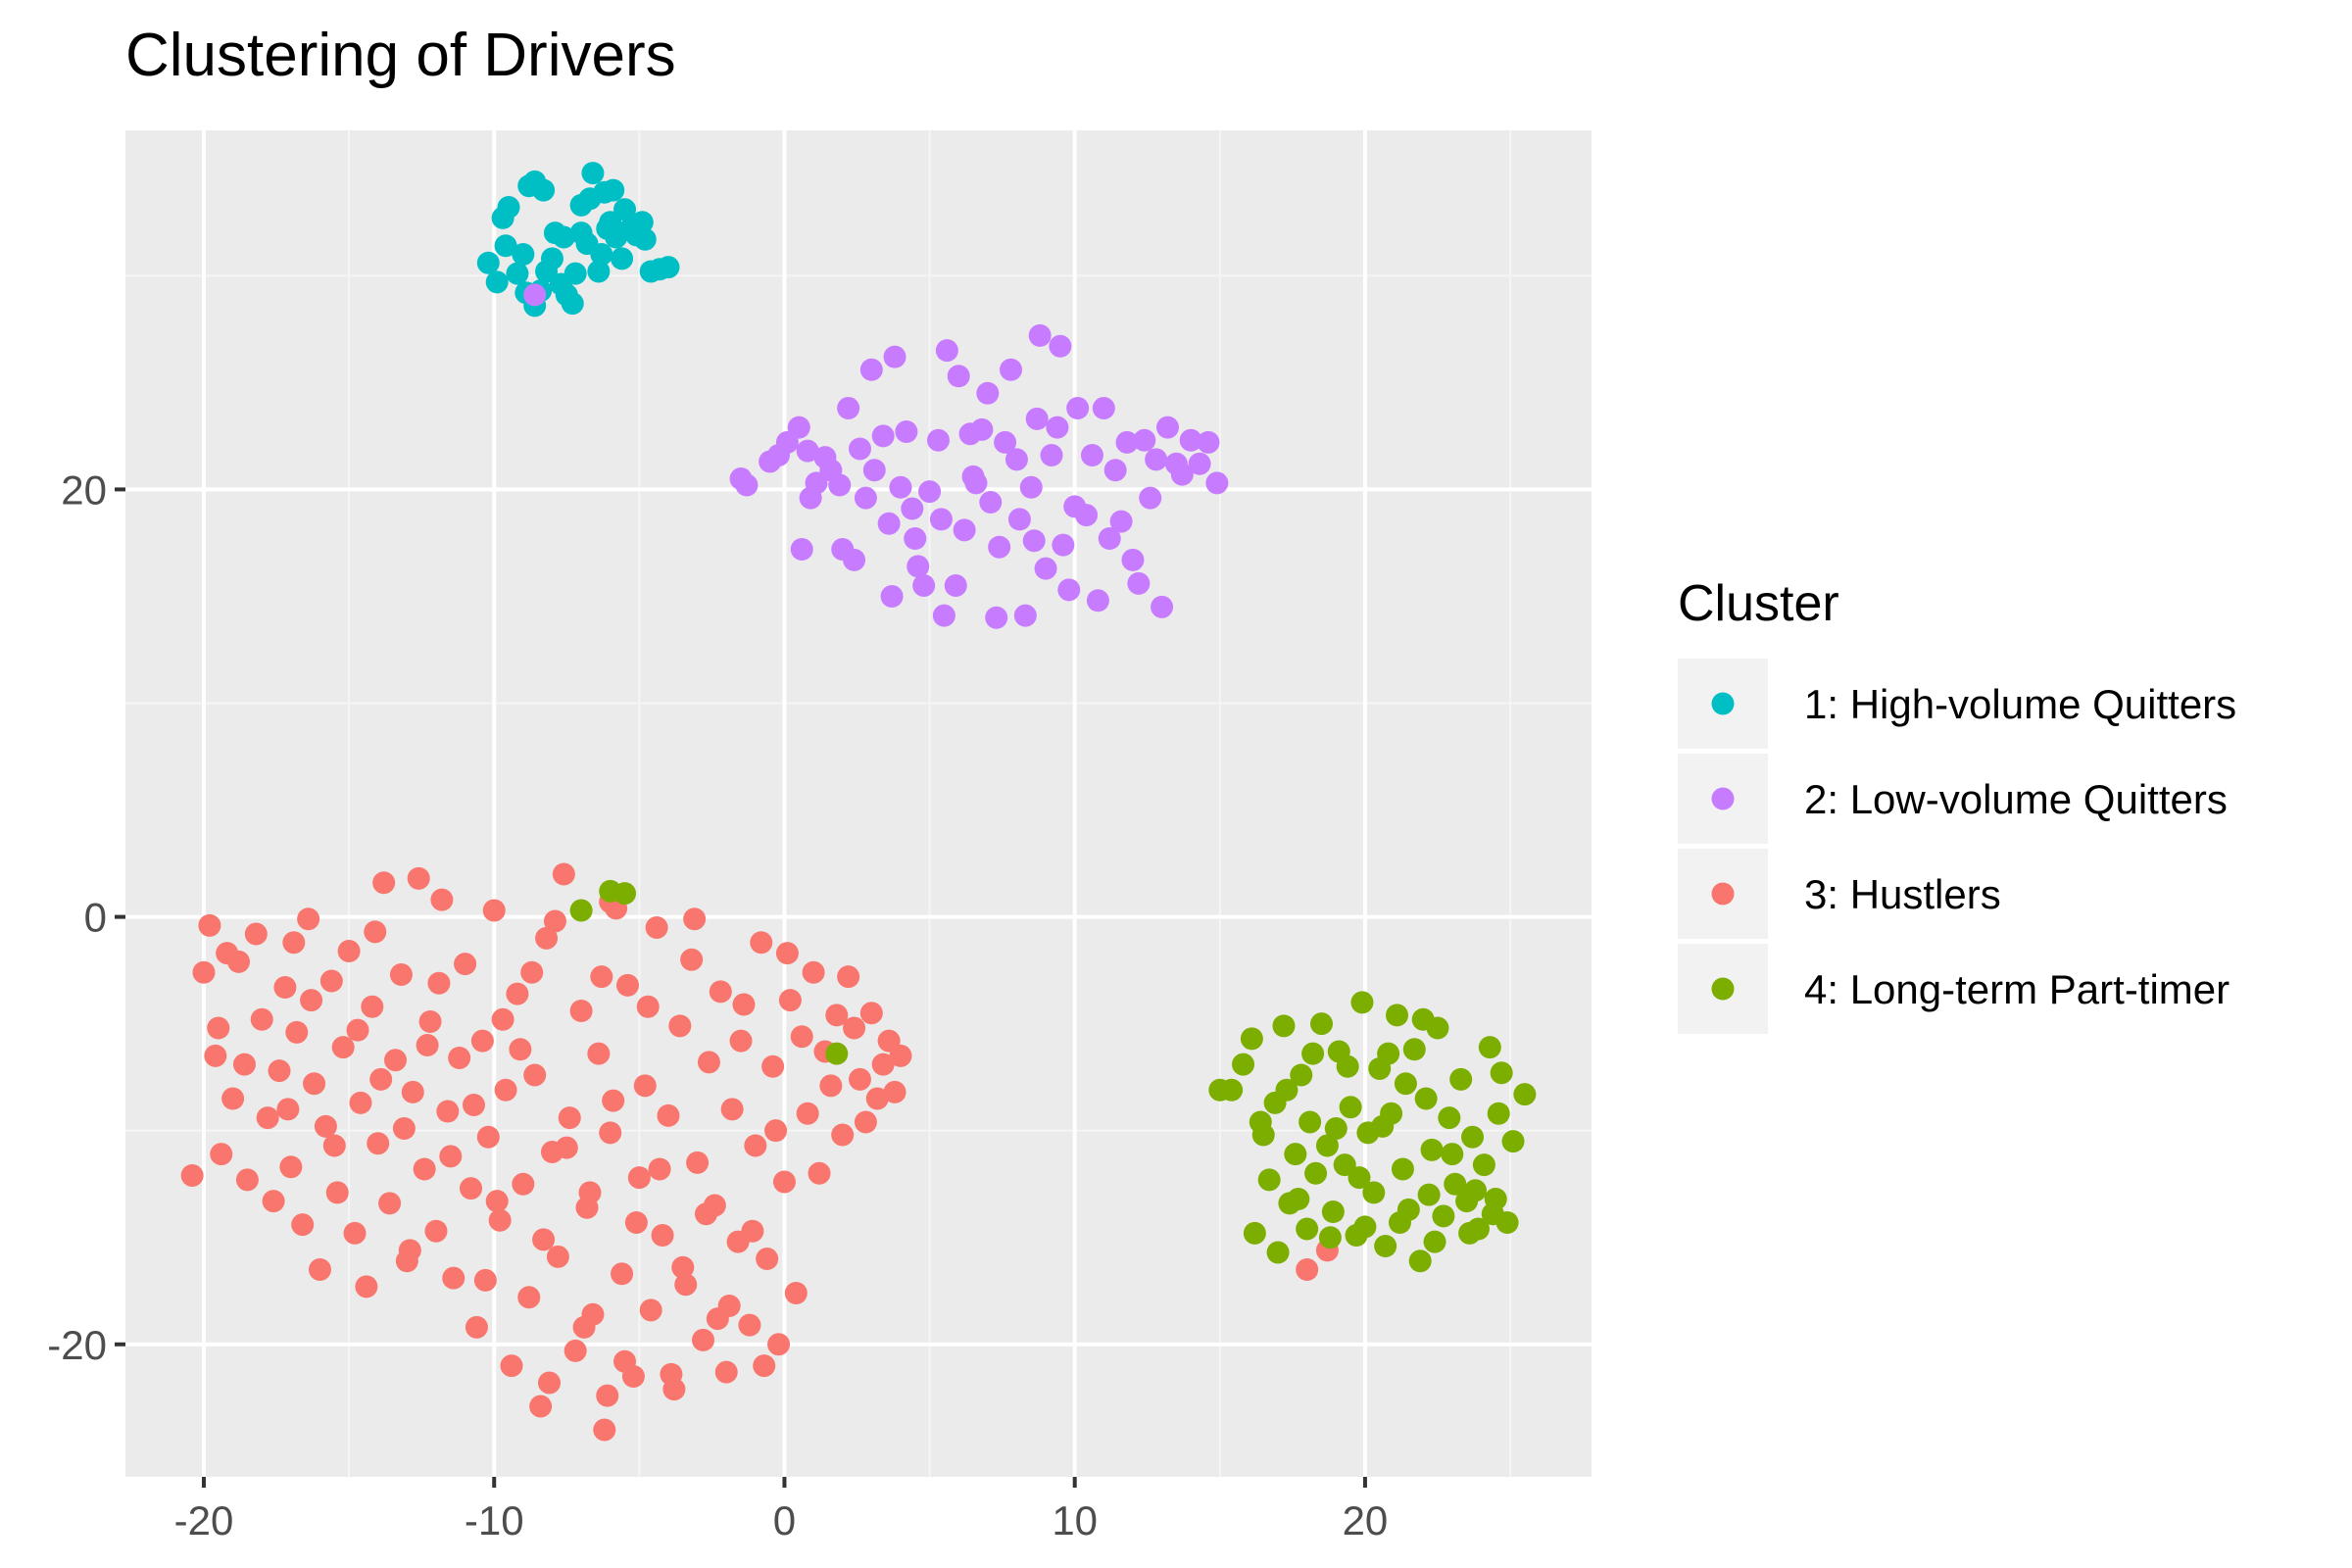  What do you see at coordinates (400, 55) in the screenshot?
I see `chart-title: Clustering of Drivers` at bounding box center [400, 55].